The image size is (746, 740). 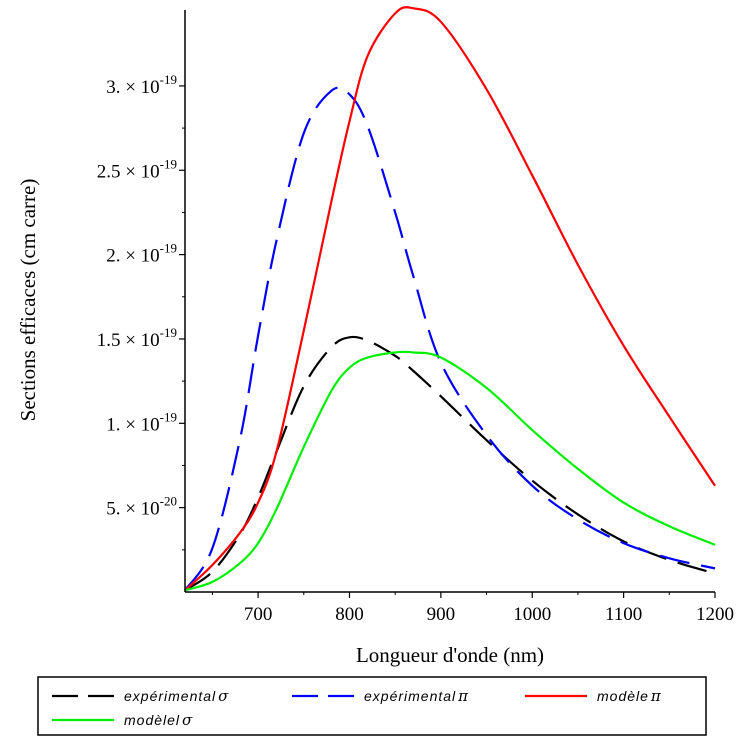 What do you see at coordinates (532, 614) in the screenshot?
I see `x-tick-label: 1000` at bounding box center [532, 614].